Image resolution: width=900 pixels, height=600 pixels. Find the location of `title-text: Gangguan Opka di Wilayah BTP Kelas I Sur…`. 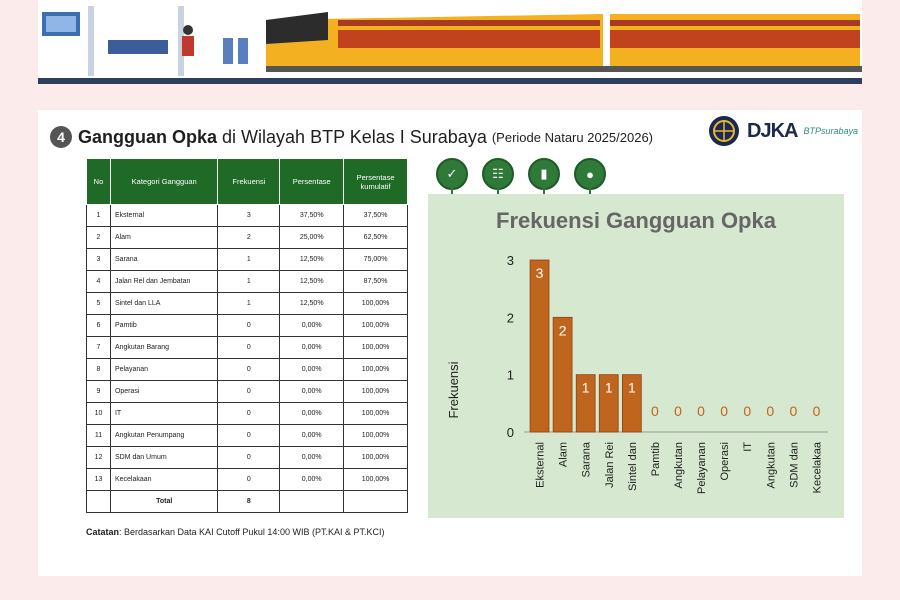

title-text: Gangguan Opka di Wilayah BTP Kelas I Sur… is located at coordinates (282, 137).